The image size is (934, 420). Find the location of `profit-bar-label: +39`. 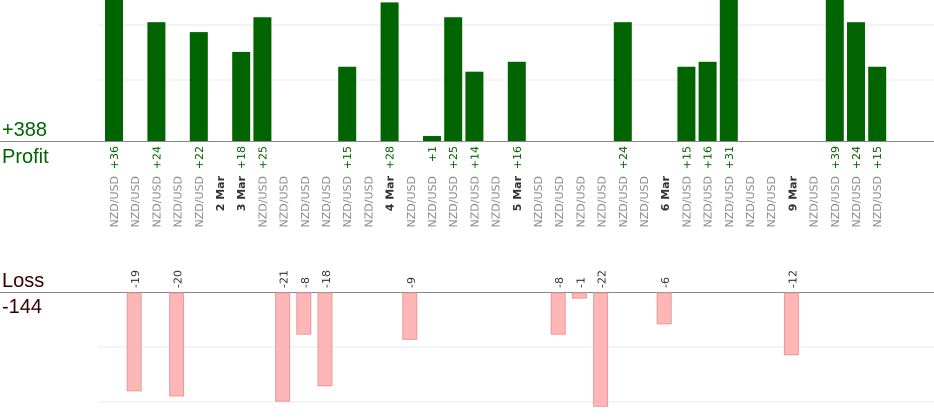

profit-bar-label: +39 is located at coordinates (835, 157).